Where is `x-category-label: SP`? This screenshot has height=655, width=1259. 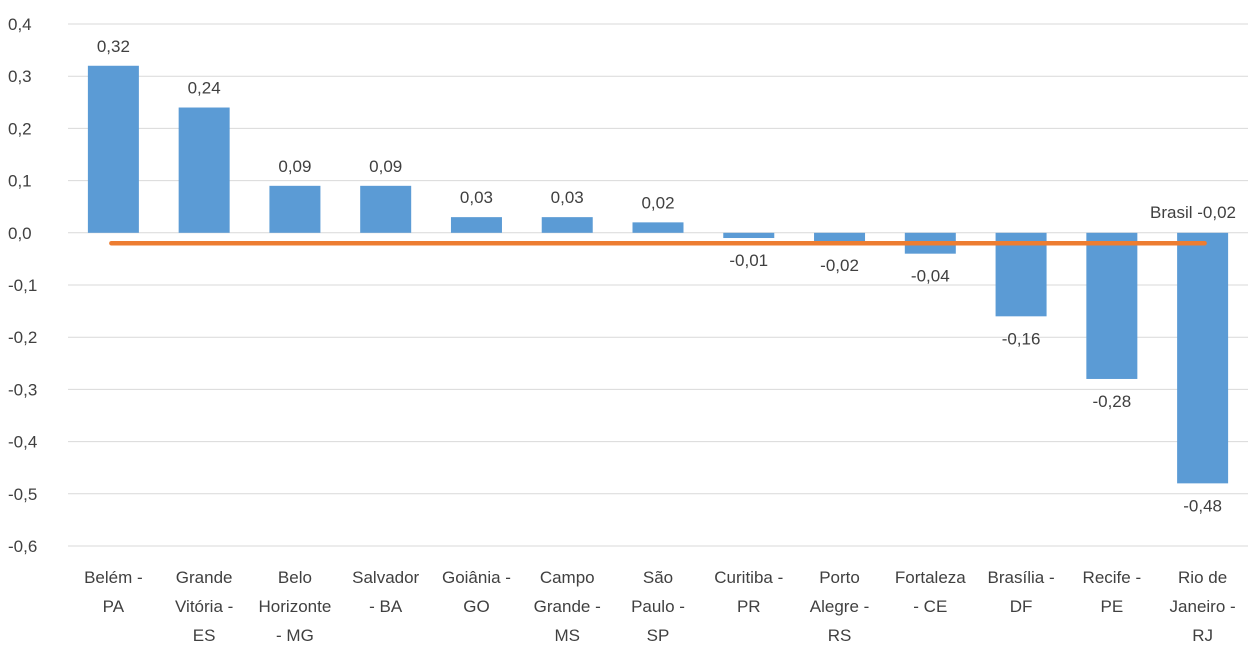
x-category-label: SP is located at coordinates (658, 635).